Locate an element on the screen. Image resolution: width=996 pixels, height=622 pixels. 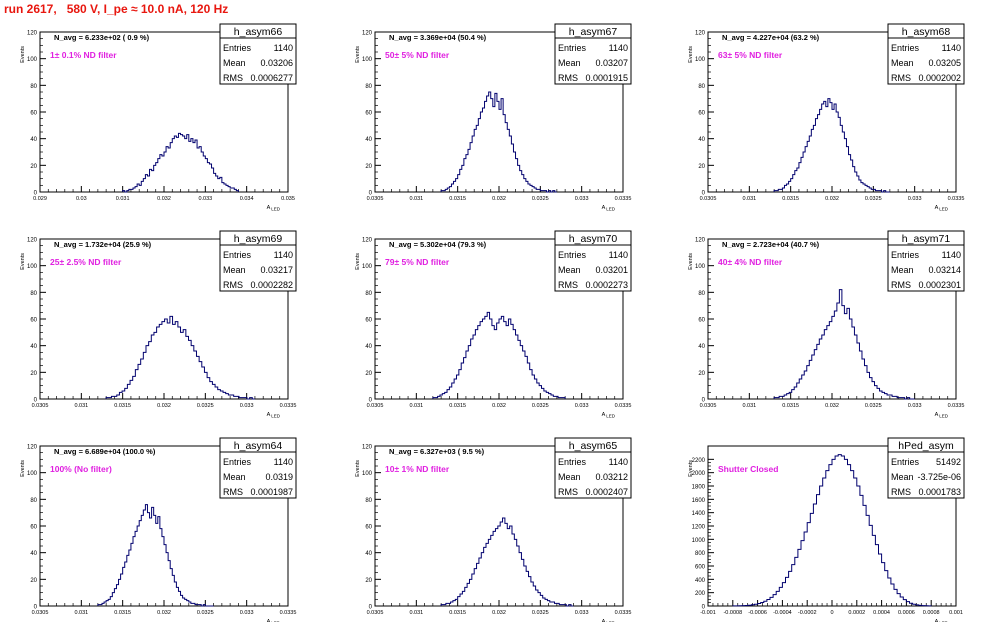
x-tick-label: -0.0008 is located at coordinates (732, 613).